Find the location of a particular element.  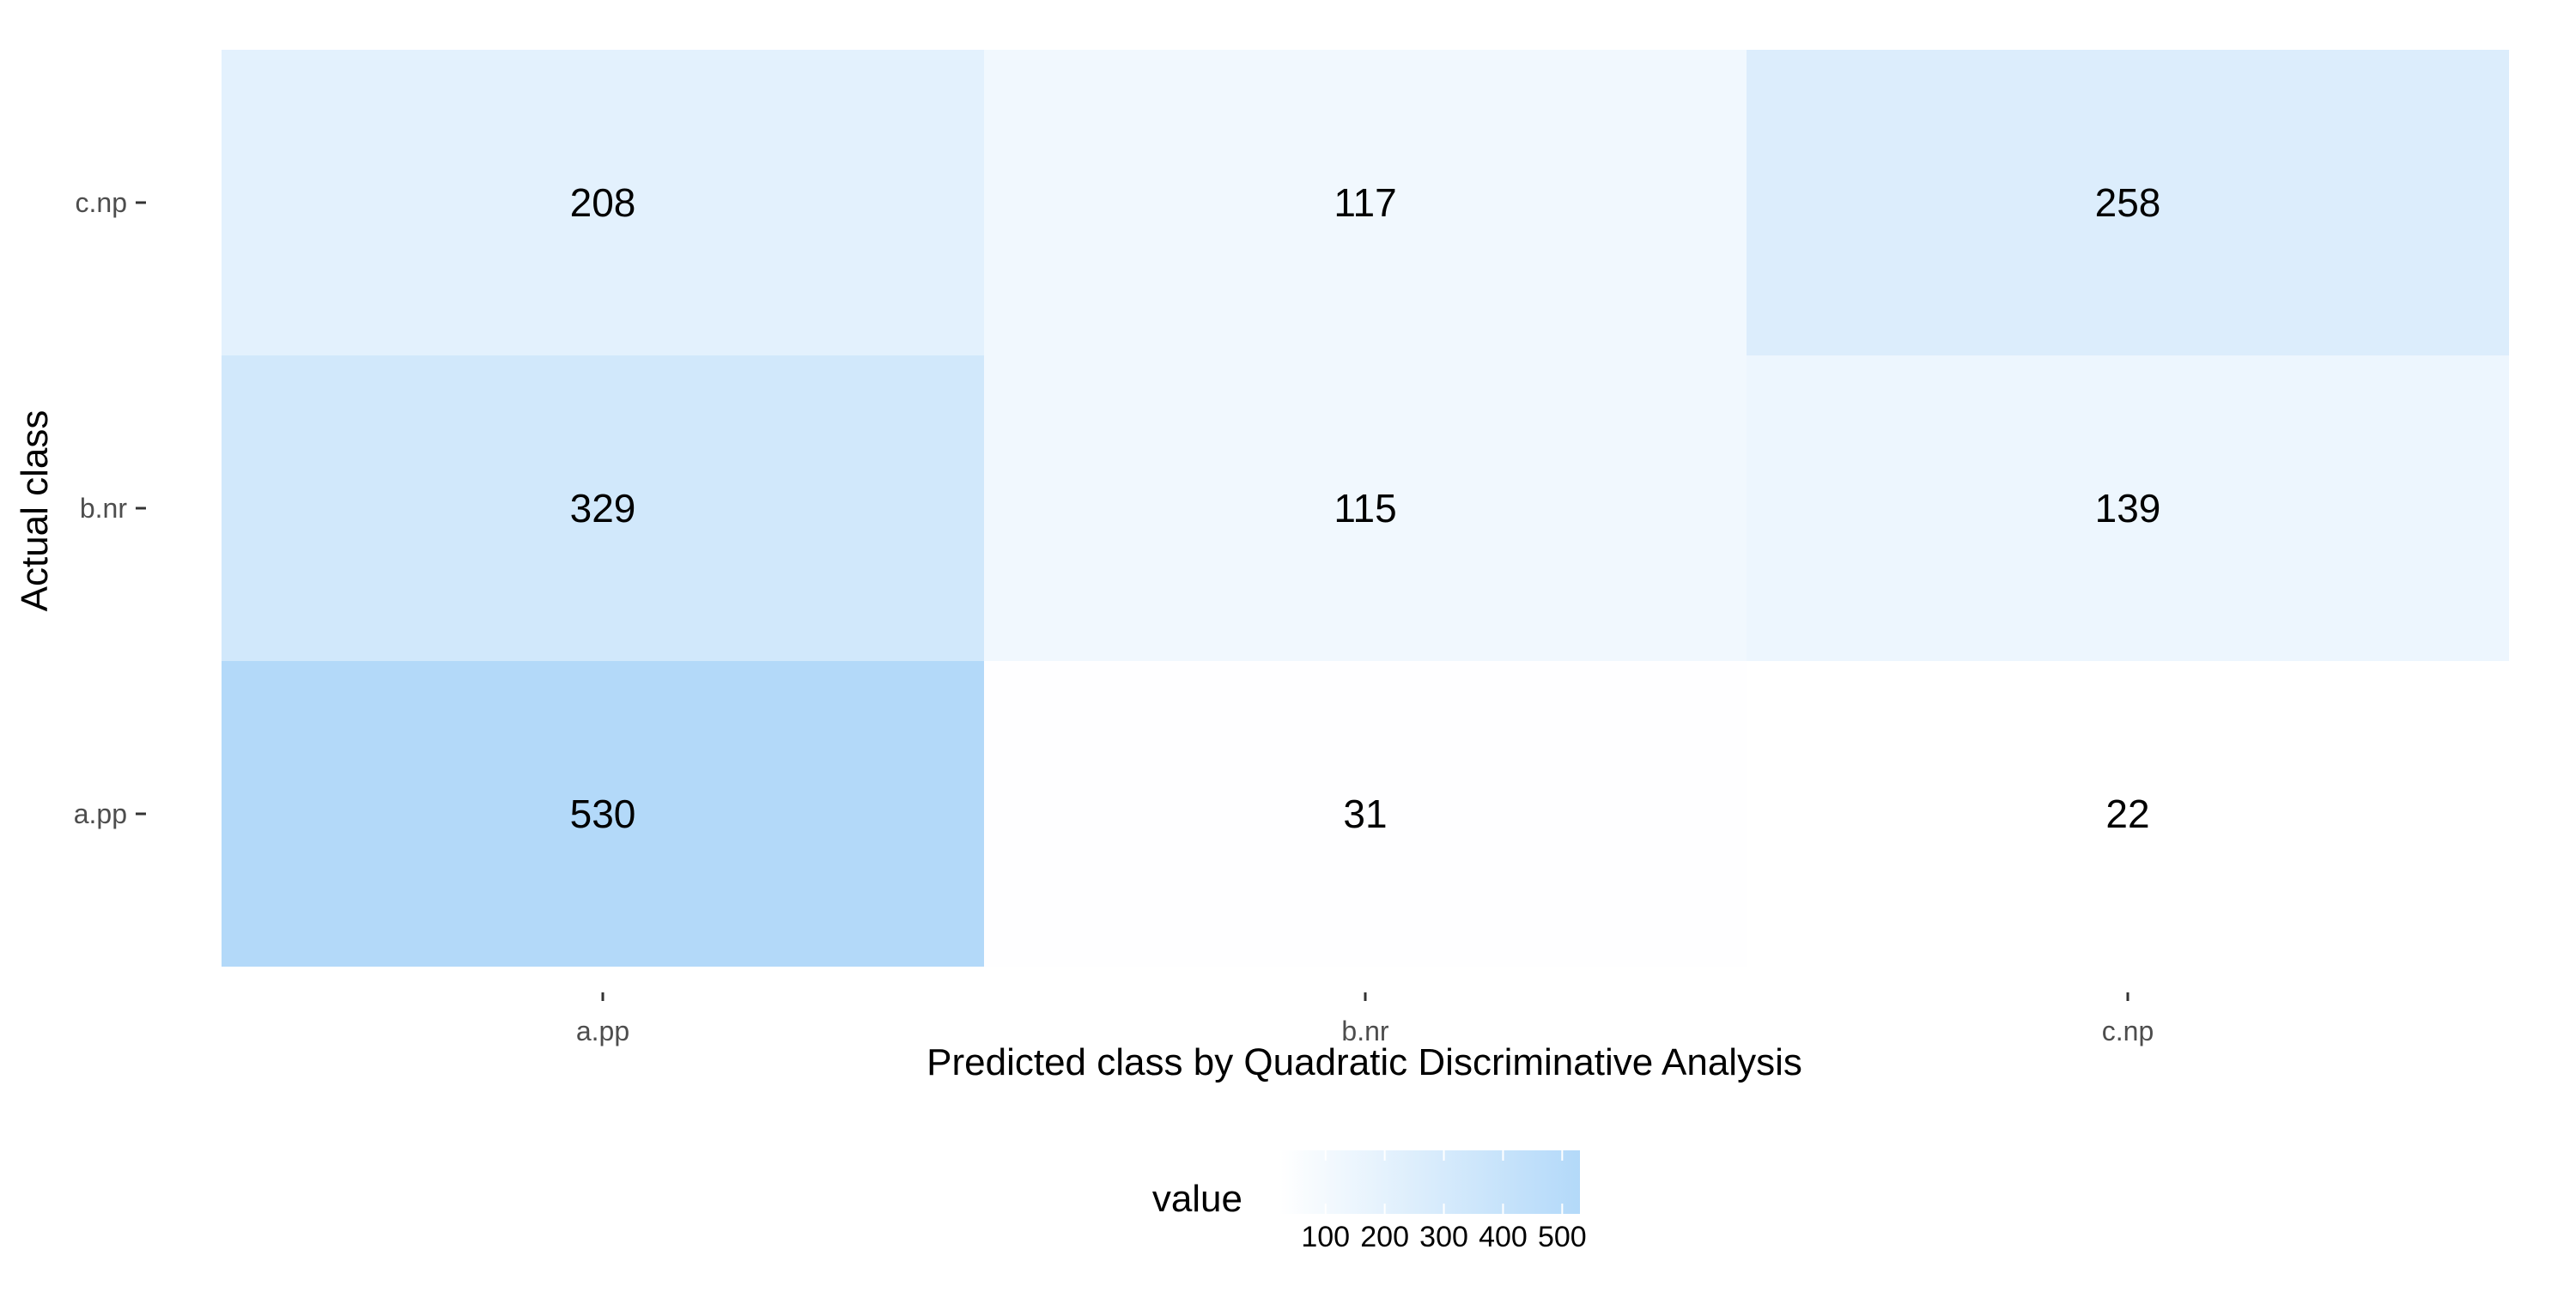

y-tick-label: a.pp is located at coordinates (101, 813).